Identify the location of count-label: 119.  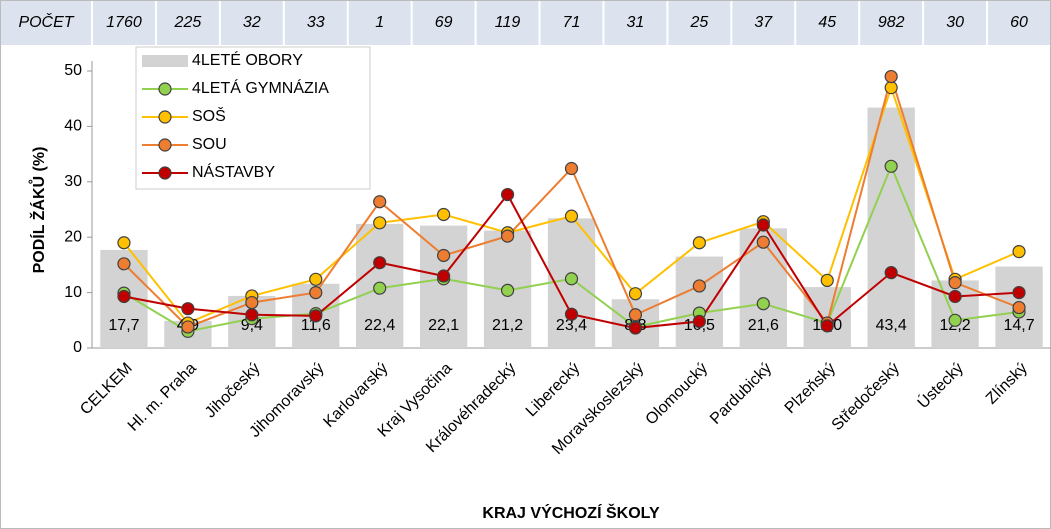
(508, 22).